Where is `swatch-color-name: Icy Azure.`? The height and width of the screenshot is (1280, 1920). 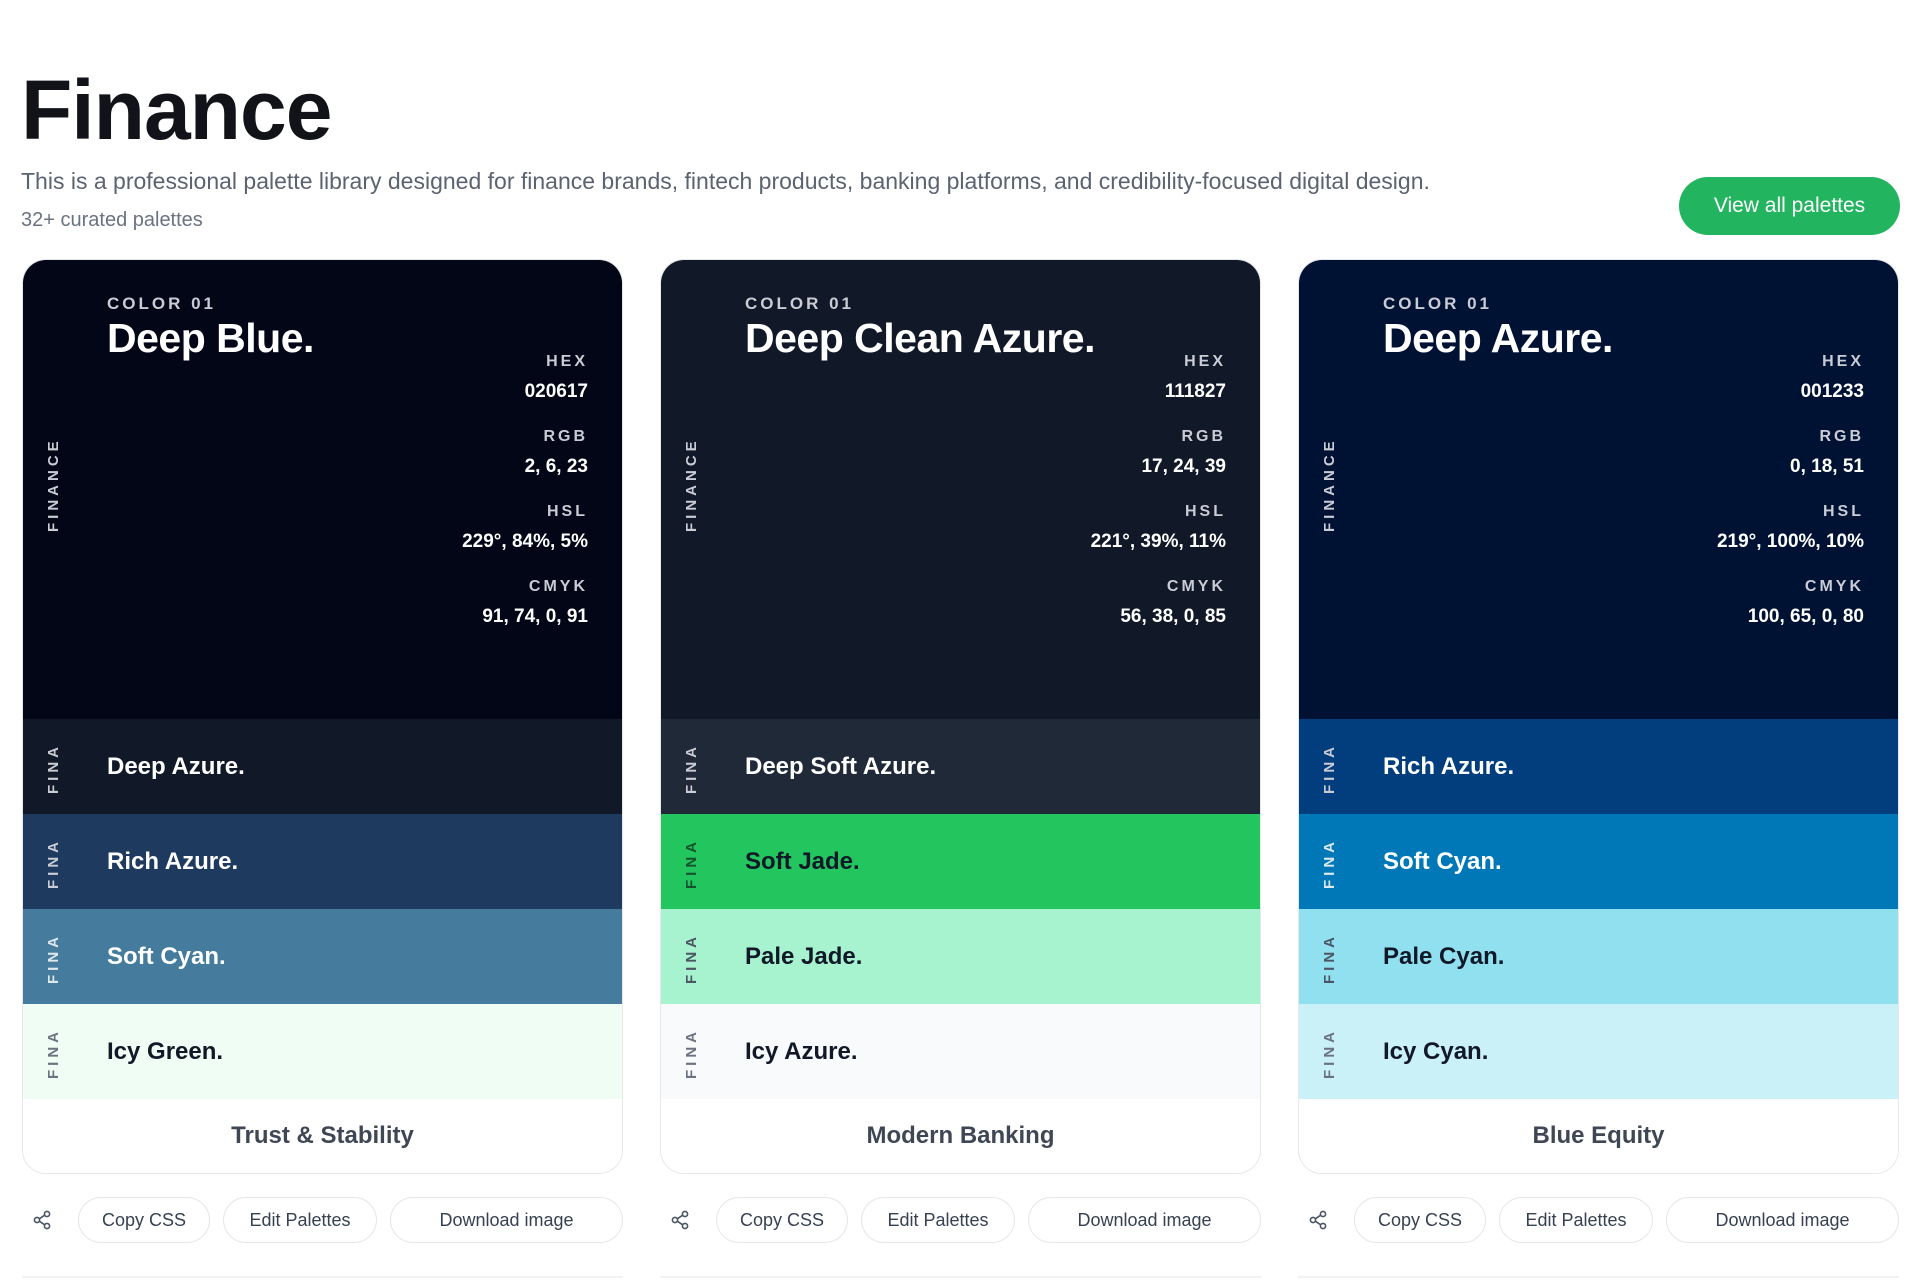
swatch-color-name: Icy Azure. is located at coordinates (801, 1051).